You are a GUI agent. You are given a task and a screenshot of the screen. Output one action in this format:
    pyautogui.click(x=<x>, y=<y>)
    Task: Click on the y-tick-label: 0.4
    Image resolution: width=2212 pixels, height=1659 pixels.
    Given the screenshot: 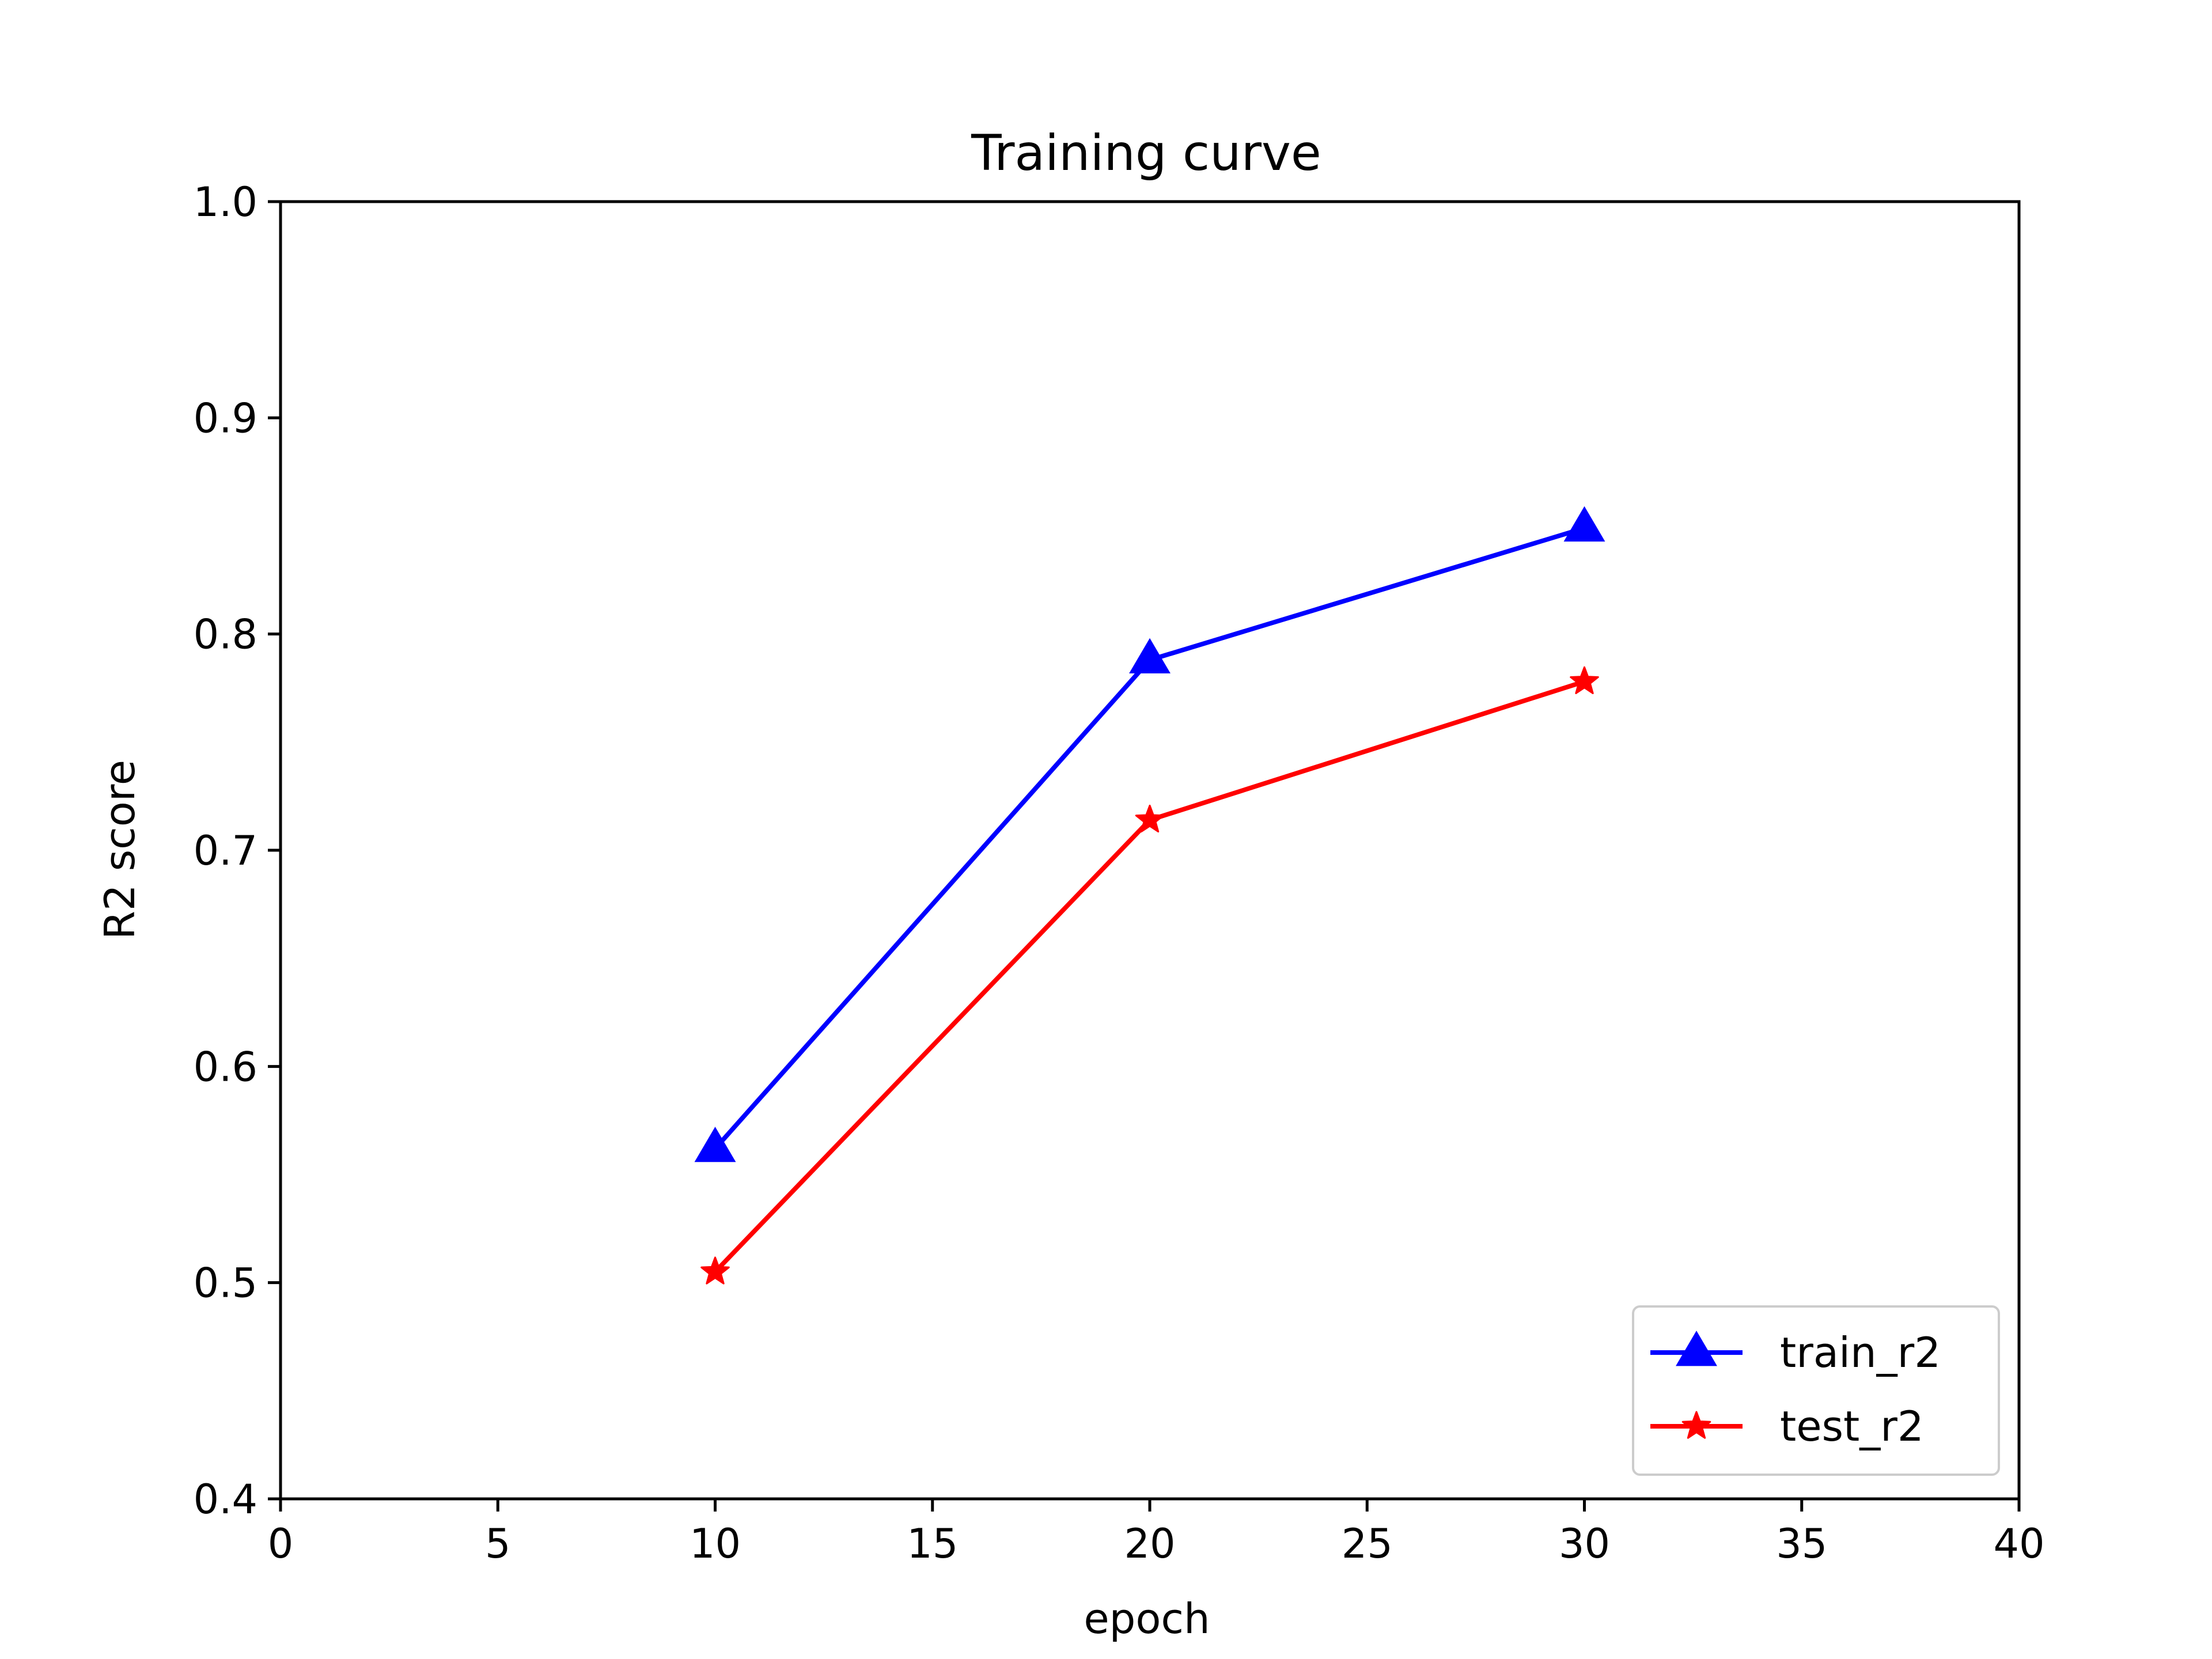 What is the action you would take?
    pyautogui.click(x=225, y=1499)
    